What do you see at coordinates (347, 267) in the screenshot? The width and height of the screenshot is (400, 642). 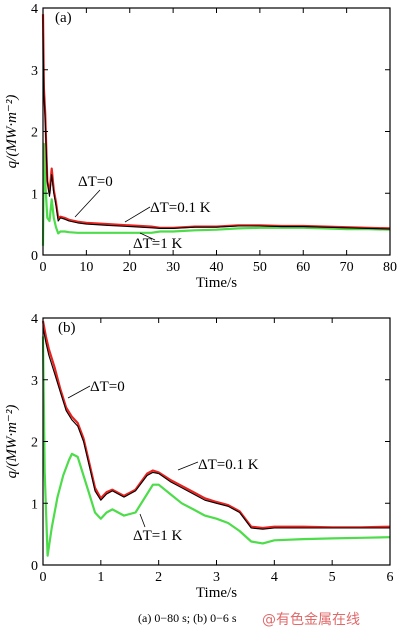 I see `x-tick-label-0-7: 70` at bounding box center [347, 267].